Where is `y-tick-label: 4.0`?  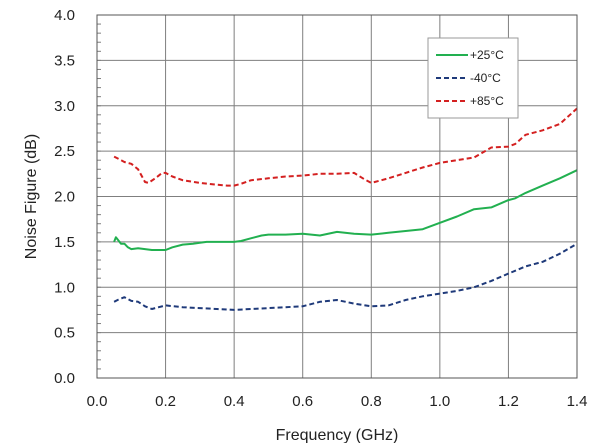 y-tick-label: 4.0 is located at coordinates (64, 15).